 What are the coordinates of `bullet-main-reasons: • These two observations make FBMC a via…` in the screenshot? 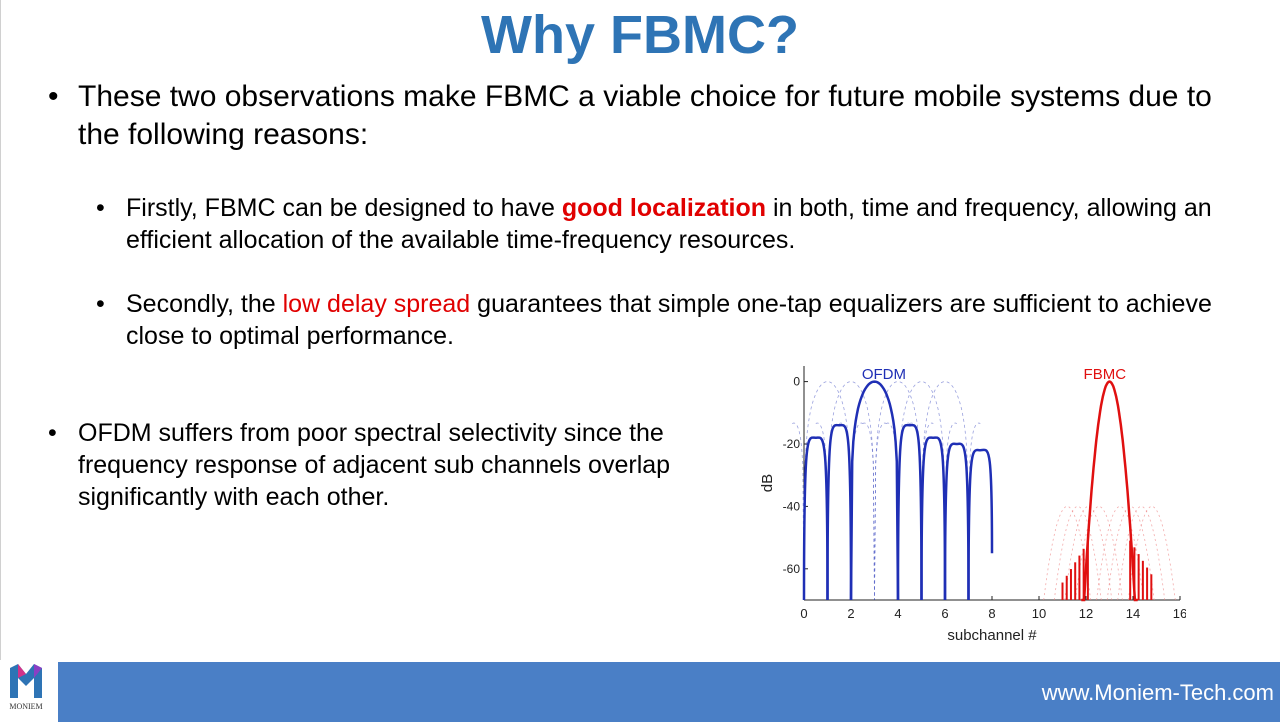 It's located at (638, 116).